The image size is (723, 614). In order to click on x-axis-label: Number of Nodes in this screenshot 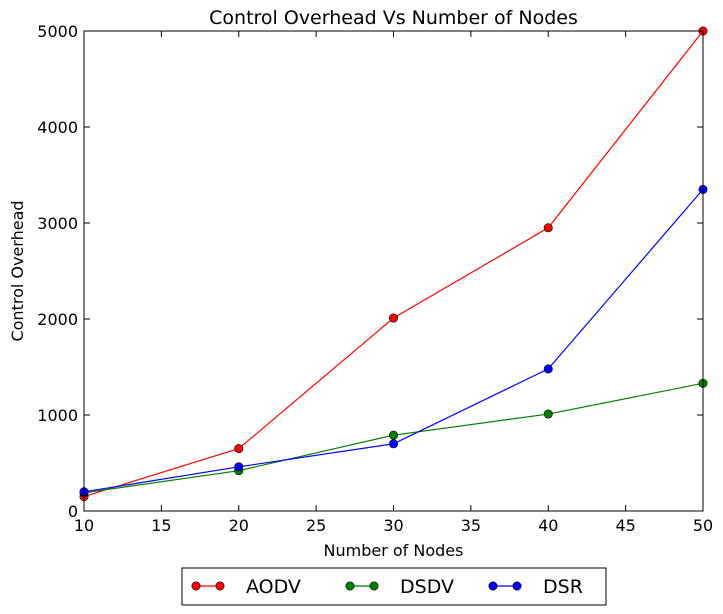, I will do `click(394, 550)`.